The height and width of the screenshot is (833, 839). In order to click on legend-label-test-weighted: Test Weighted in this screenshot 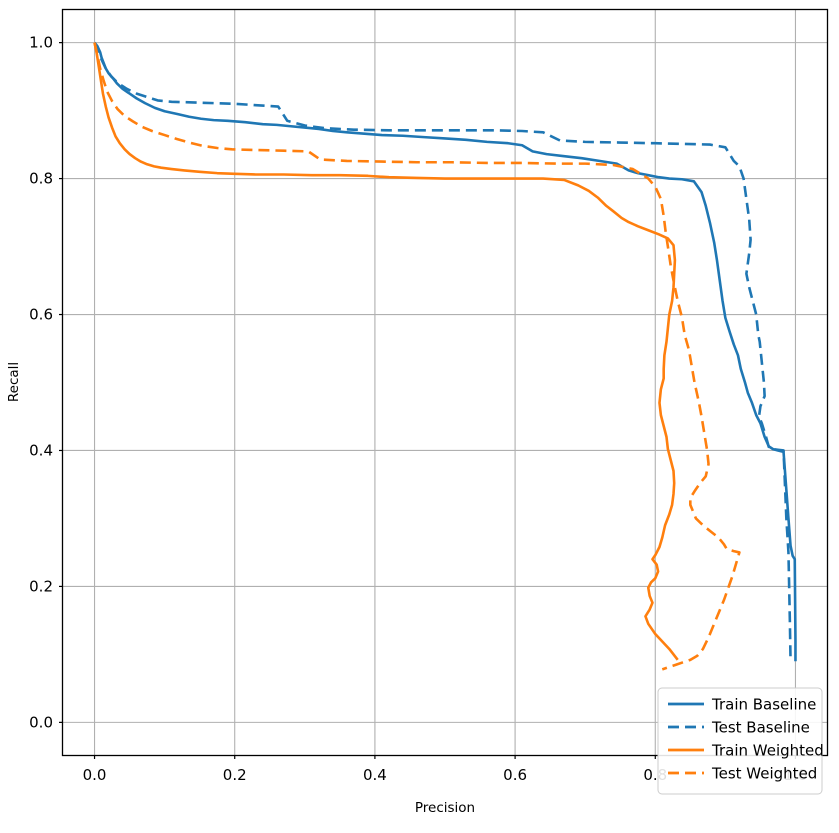, I will do `click(764, 774)`.